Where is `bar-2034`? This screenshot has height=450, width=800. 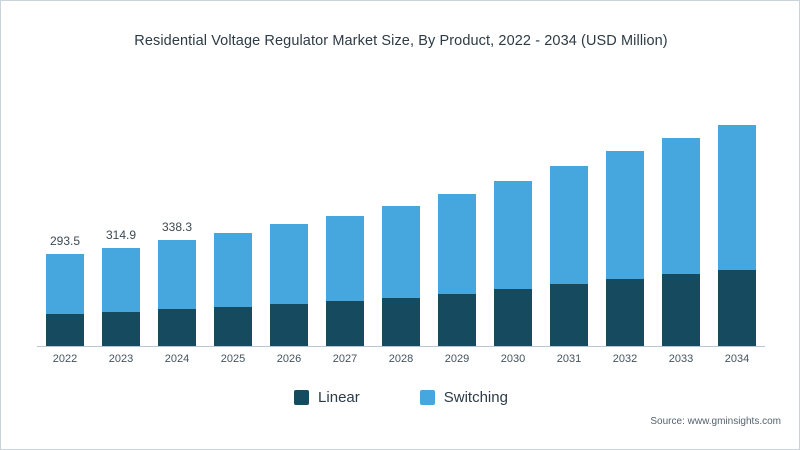
bar-2034 is located at coordinates (737, 235).